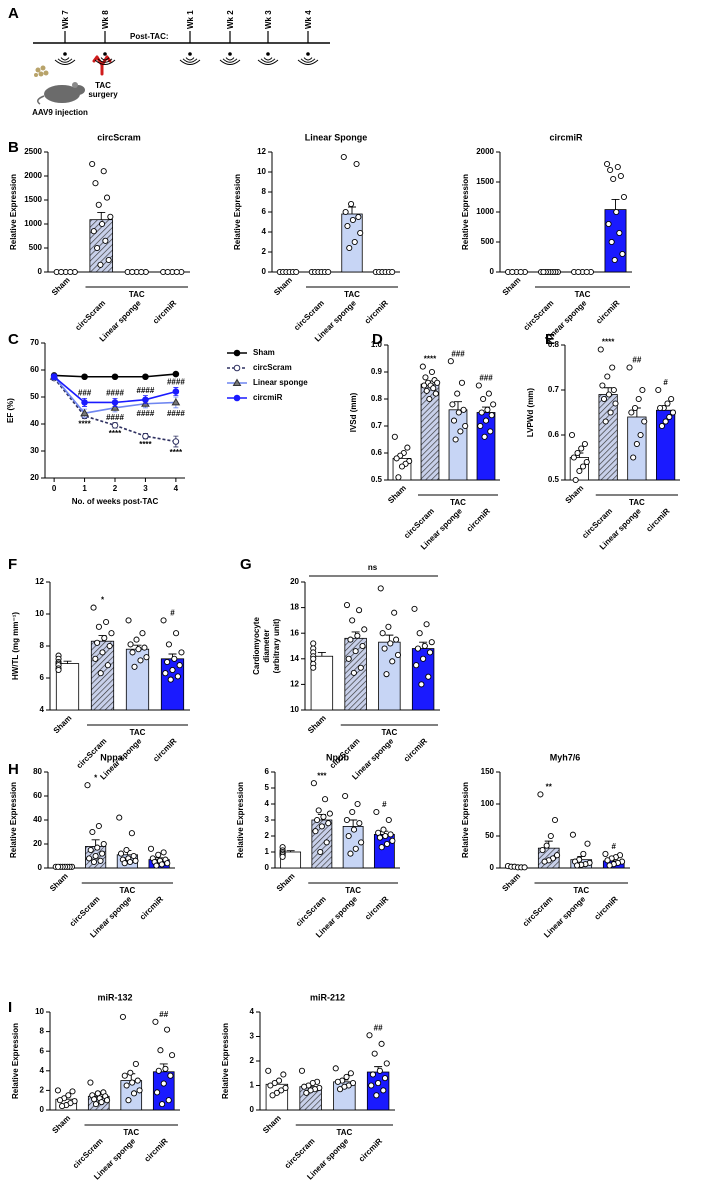  Describe the element at coordinates (115, 392) in the screenshot. I see `significance-label: ####` at that location.